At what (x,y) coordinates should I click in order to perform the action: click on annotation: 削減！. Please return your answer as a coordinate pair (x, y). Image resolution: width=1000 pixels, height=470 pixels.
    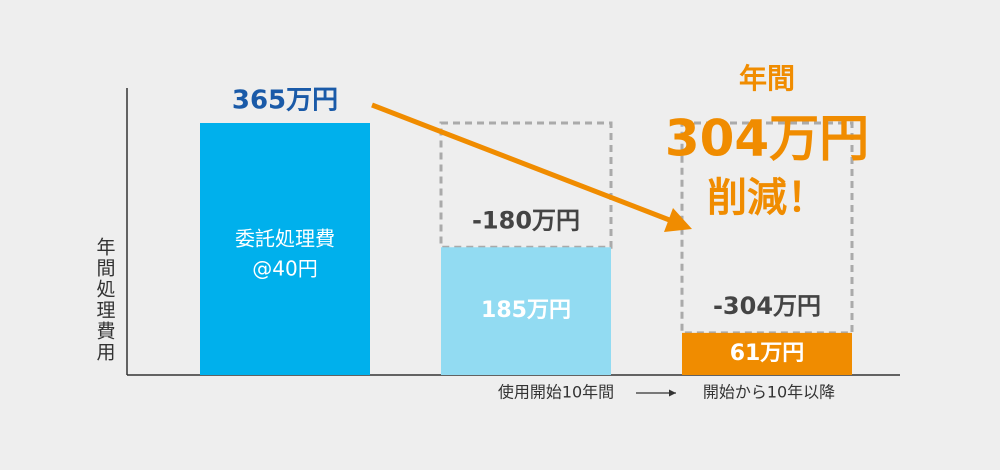
    Looking at the image, I should click on (767, 198).